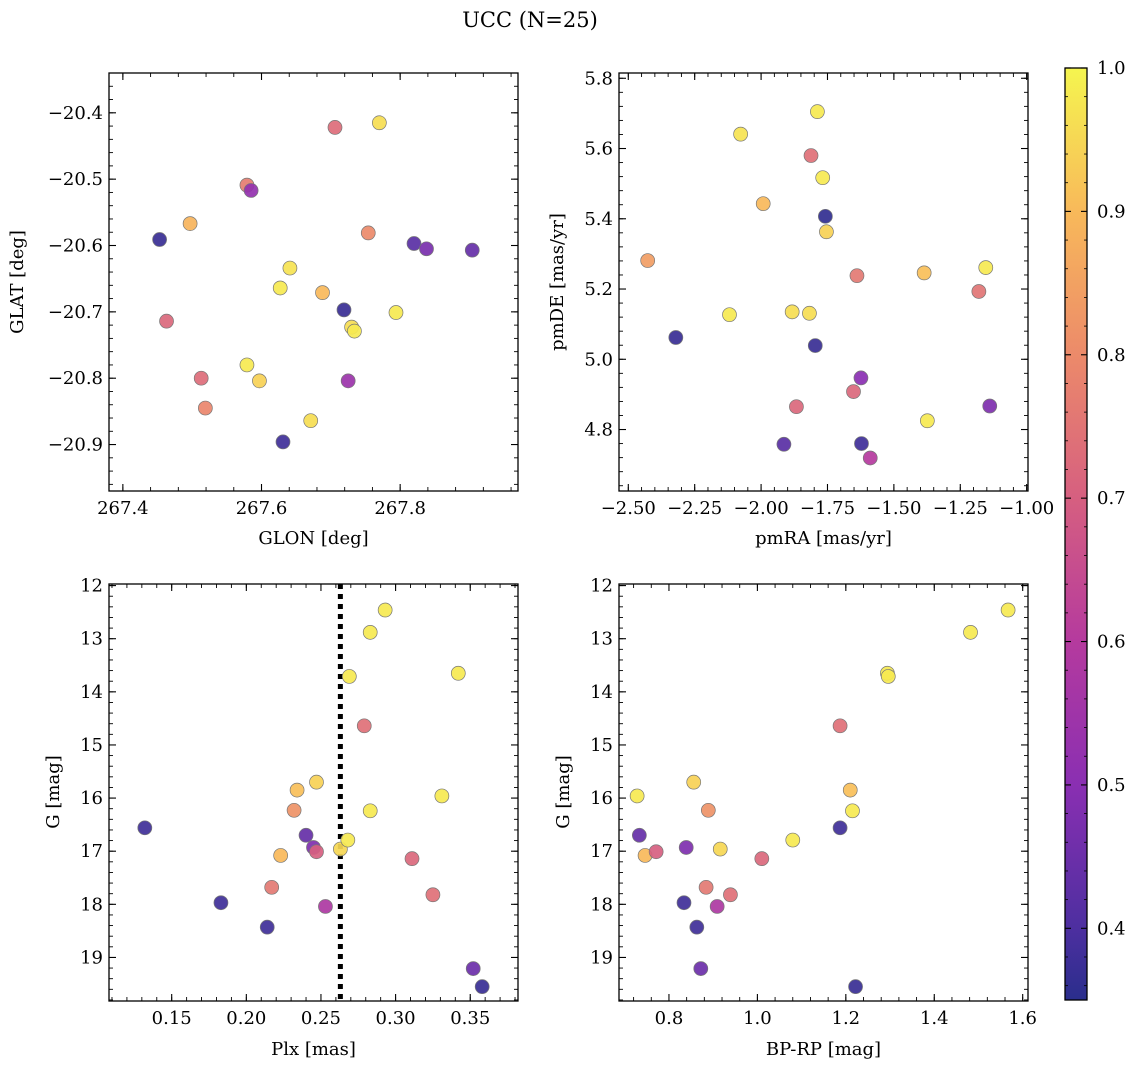 The width and height of the screenshot is (1136, 1072). Describe the element at coordinates (761, 508) in the screenshot. I see `x-tick-label: −2.00` at that location.